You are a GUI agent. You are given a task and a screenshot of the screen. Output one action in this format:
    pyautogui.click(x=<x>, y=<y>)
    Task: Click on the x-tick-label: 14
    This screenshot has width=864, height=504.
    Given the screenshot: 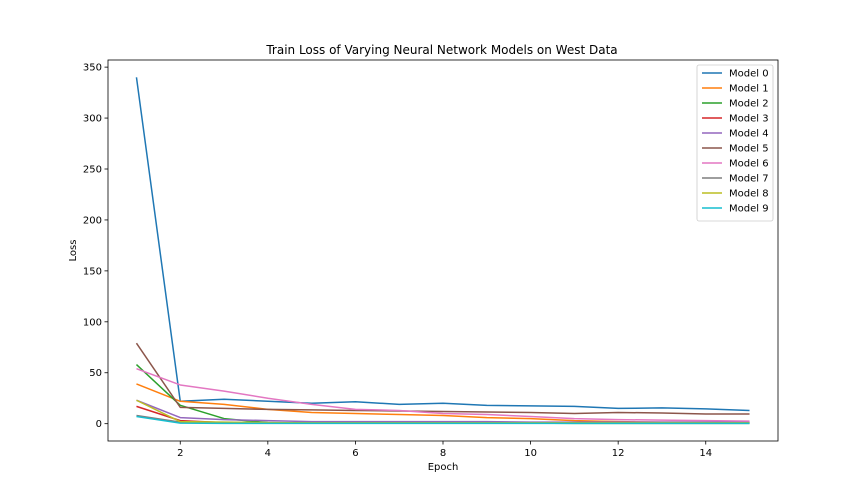 What is the action you would take?
    pyautogui.click(x=705, y=453)
    